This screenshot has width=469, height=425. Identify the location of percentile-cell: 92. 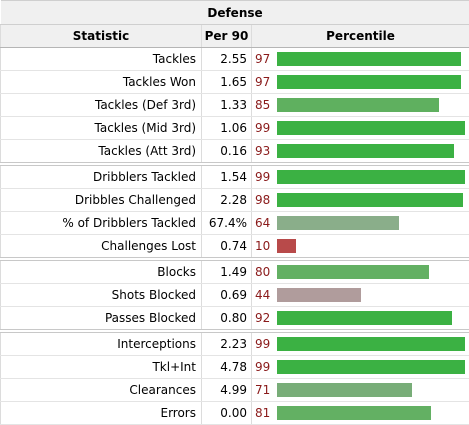
(360, 319).